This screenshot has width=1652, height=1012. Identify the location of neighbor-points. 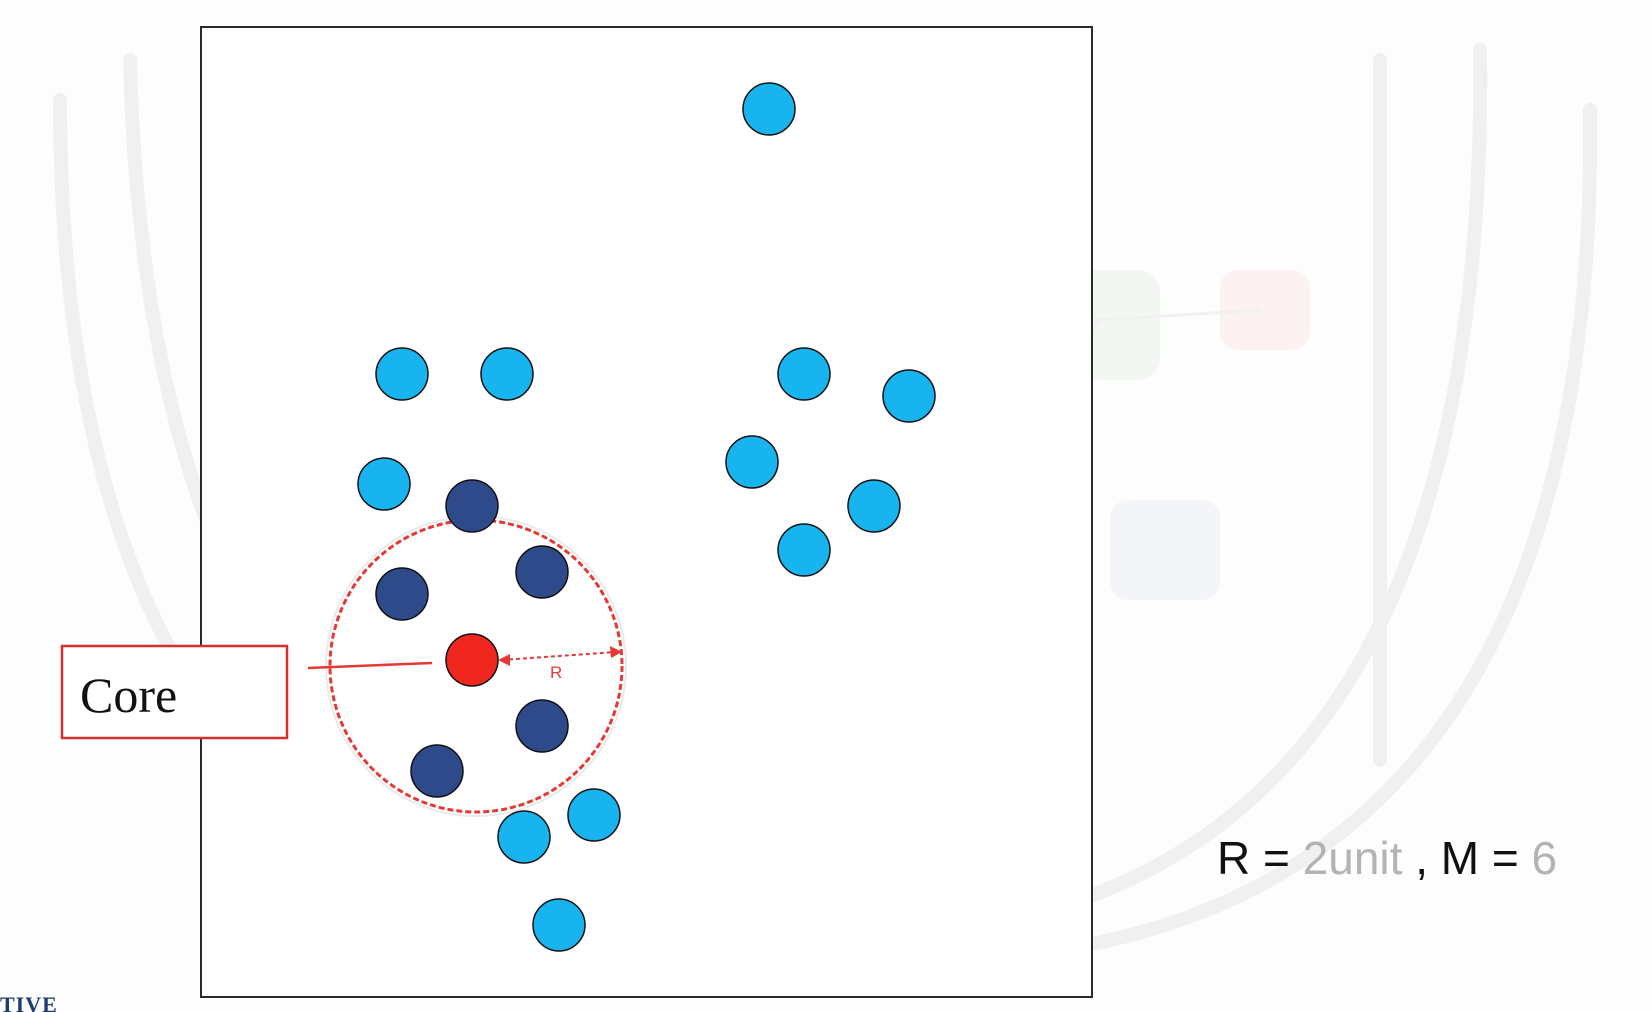
(472, 638).